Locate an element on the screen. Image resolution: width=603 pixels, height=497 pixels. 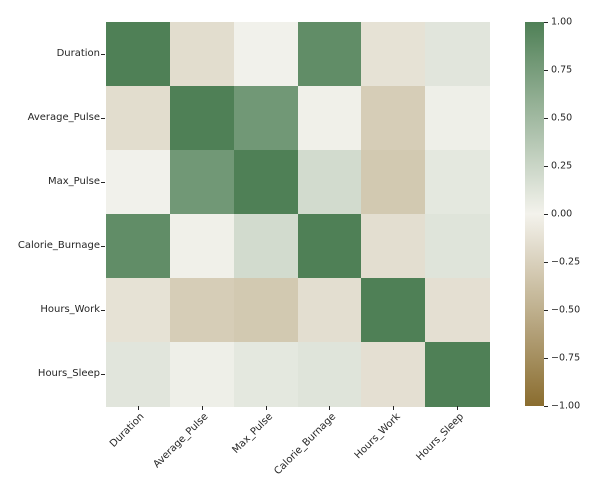
x-tick-label-calorie-burnage: Calorie_Burnage is located at coordinates (305, 444).